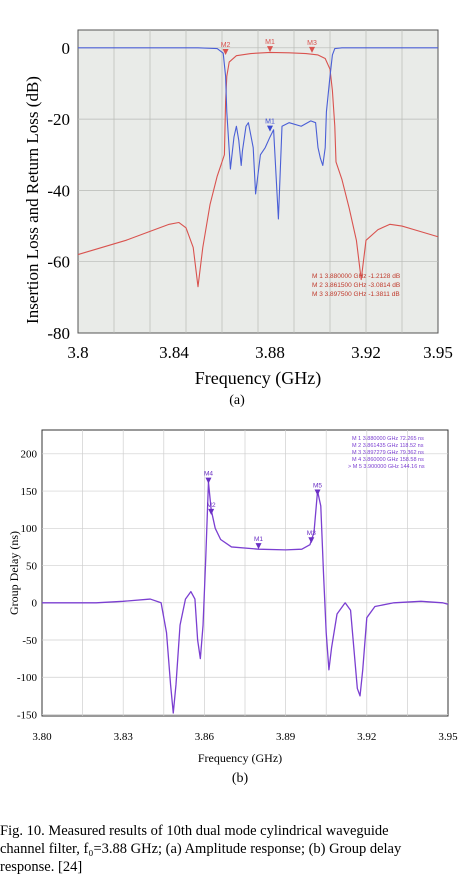 Image resolution: width=474 pixels, height=892 pixels. What do you see at coordinates (29, 641) in the screenshot?
I see `y-tick-label: -50` at bounding box center [29, 641].